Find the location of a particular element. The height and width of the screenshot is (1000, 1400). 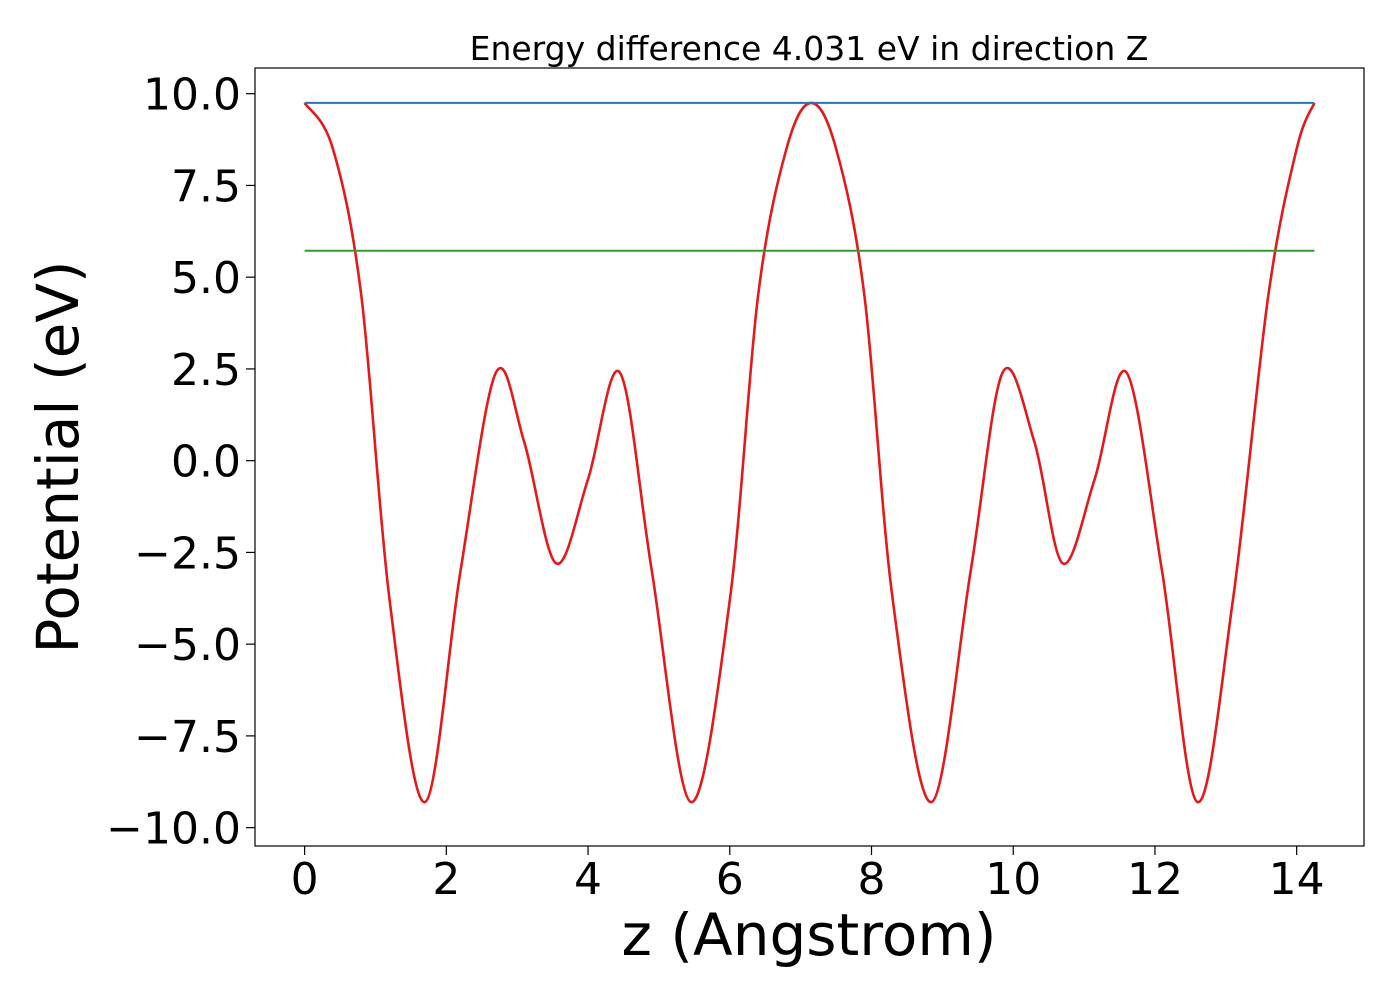

y-tick-label: 2.5 is located at coordinates (206, 370).